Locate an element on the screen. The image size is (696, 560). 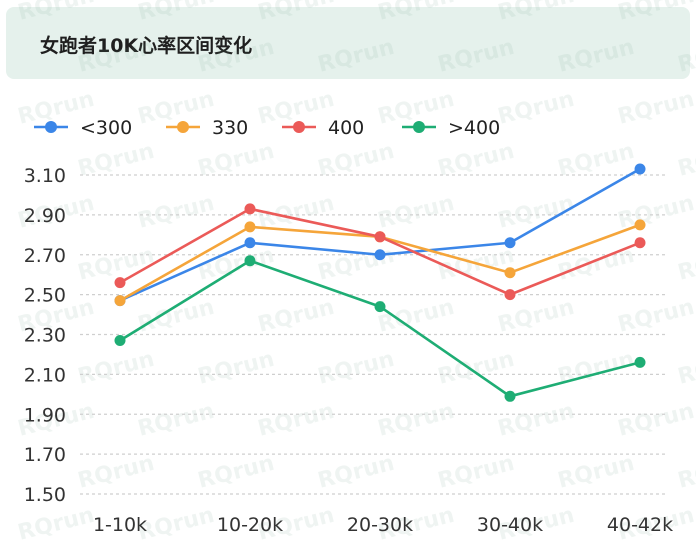
y-tick-label: 2.70 is located at coordinates (45, 256).